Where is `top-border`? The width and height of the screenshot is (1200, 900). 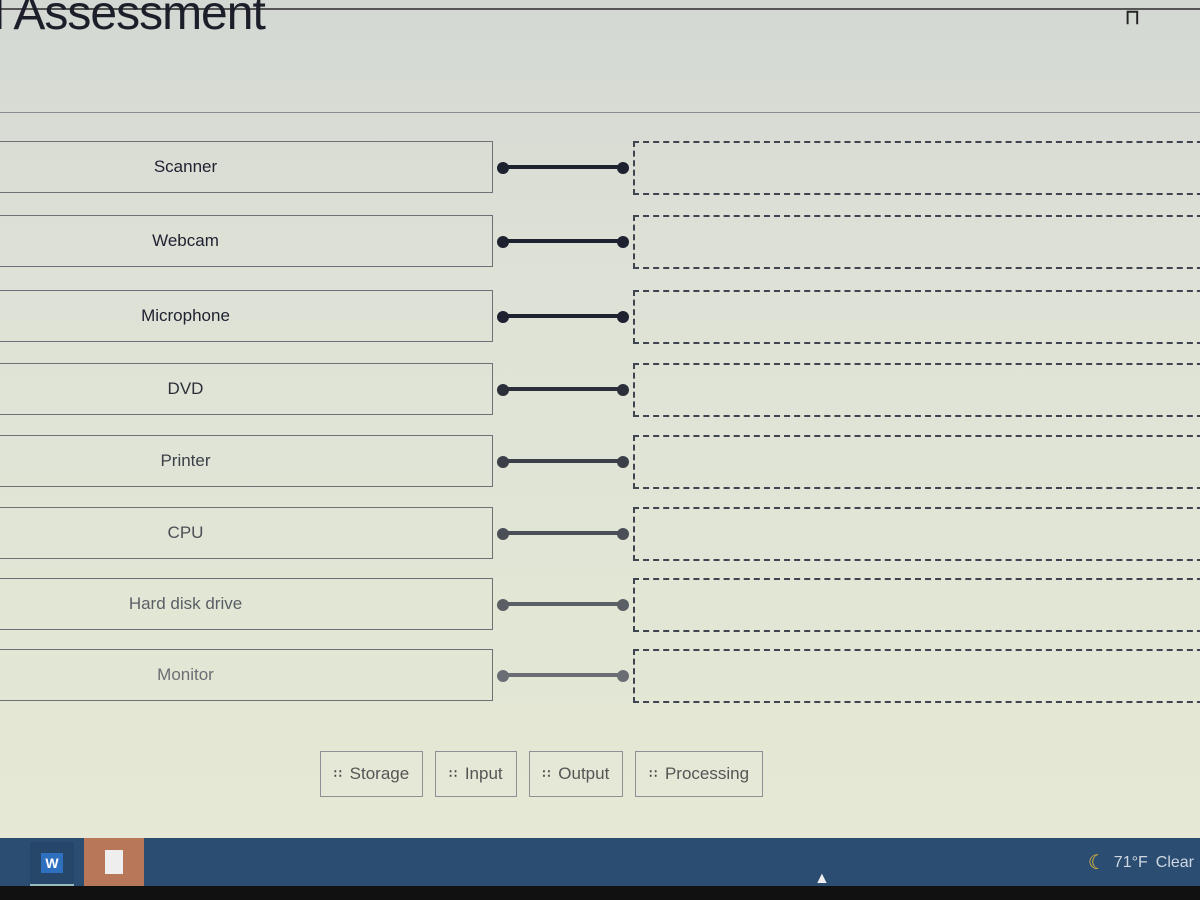 top-border is located at coordinates (600, 9).